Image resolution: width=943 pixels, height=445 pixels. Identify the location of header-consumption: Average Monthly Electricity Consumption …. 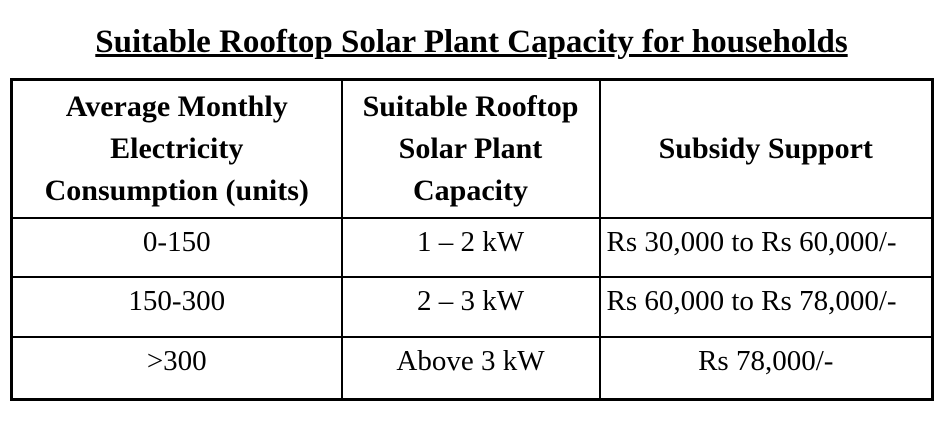
(176, 148).